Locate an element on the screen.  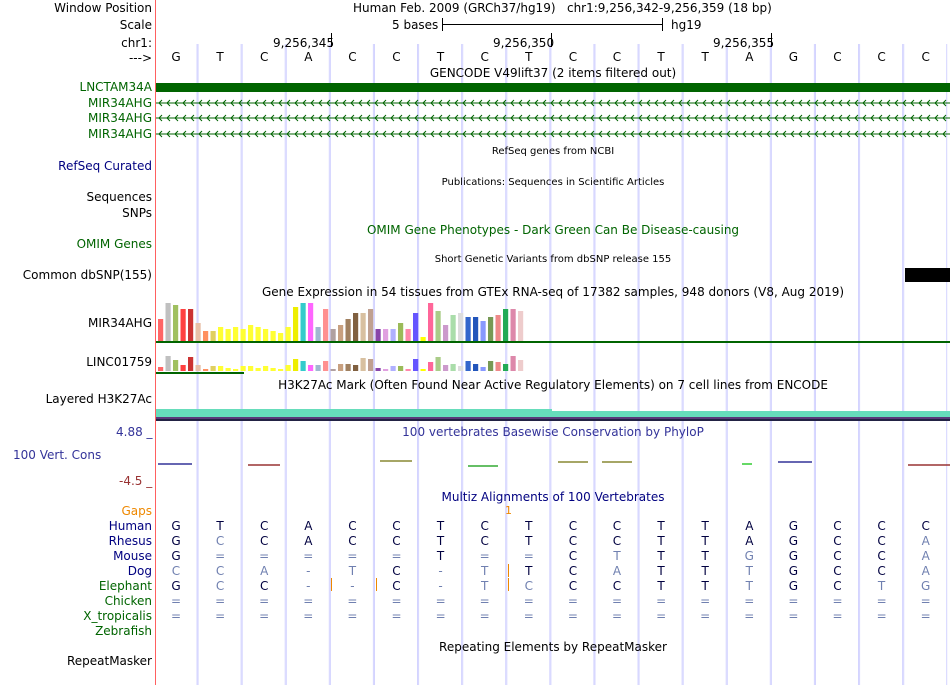
aligned-base: - is located at coordinates (440, 571).